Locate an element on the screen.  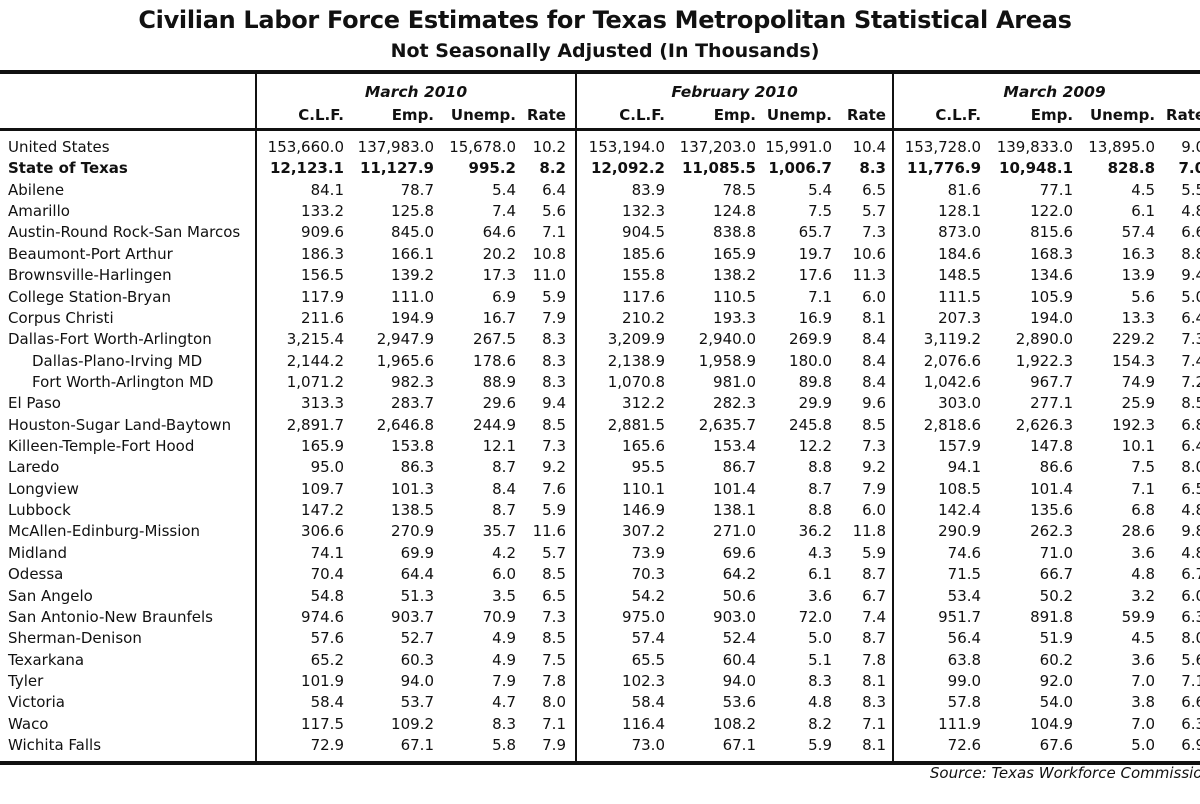
unemp-value: 4.2 is located at coordinates (504, 552).